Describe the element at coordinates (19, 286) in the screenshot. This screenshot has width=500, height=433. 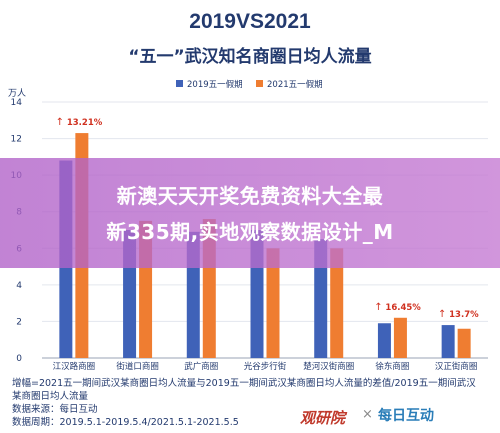
I see `y-tick-label: 4` at that location.